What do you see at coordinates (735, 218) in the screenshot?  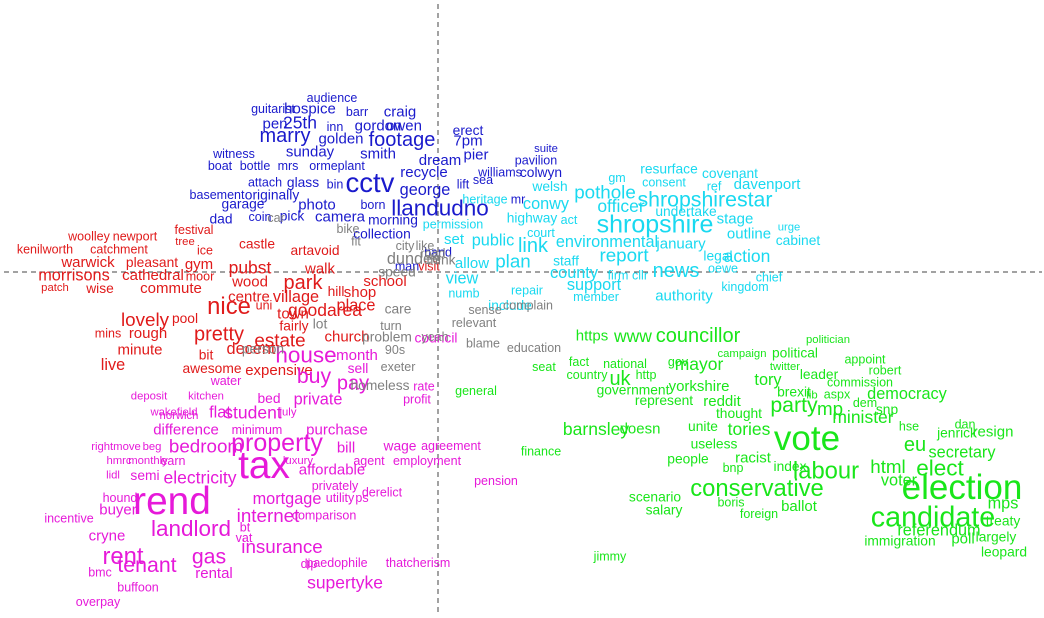 I see `word-cyan: stage` at bounding box center [735, 218].